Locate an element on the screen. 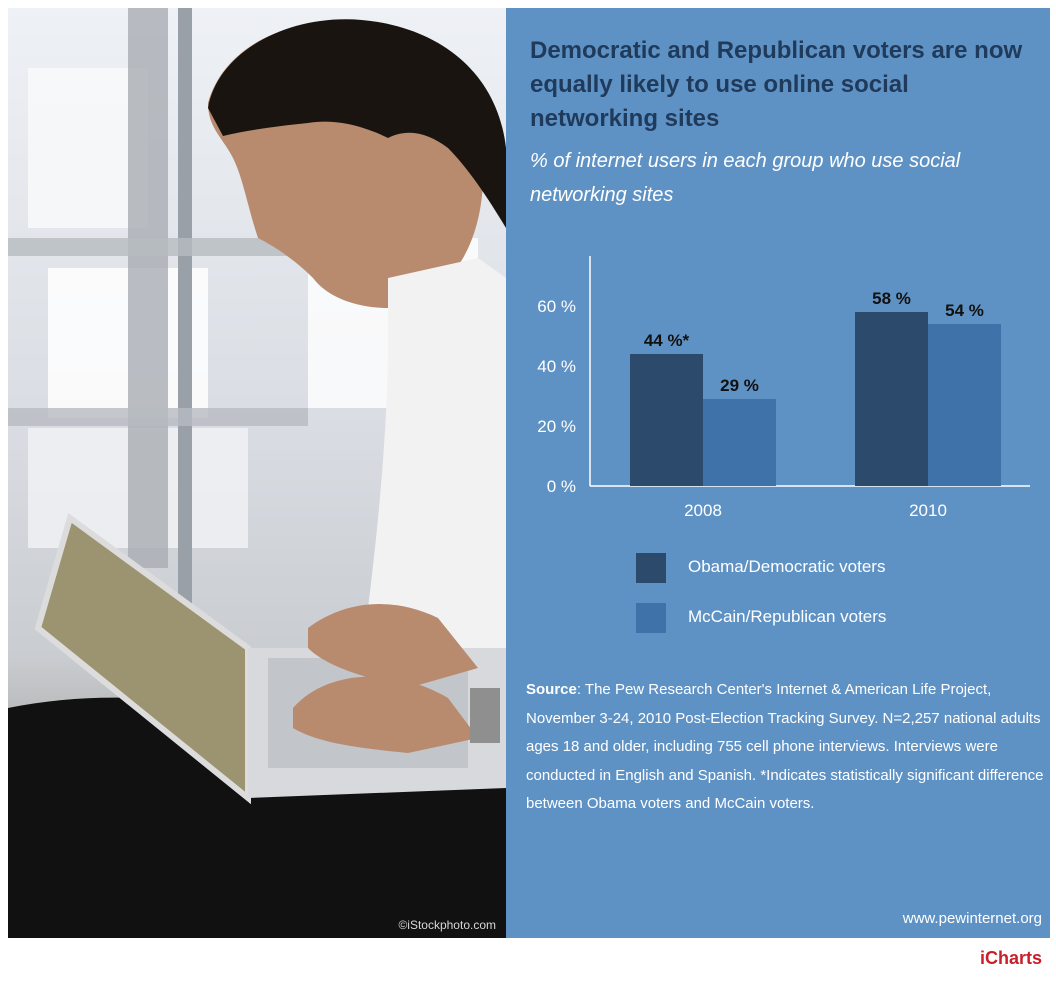 The height and width of the screenshot is (985, 1056). bar-data-label: 44 %* is located at coordinates (667, 340).